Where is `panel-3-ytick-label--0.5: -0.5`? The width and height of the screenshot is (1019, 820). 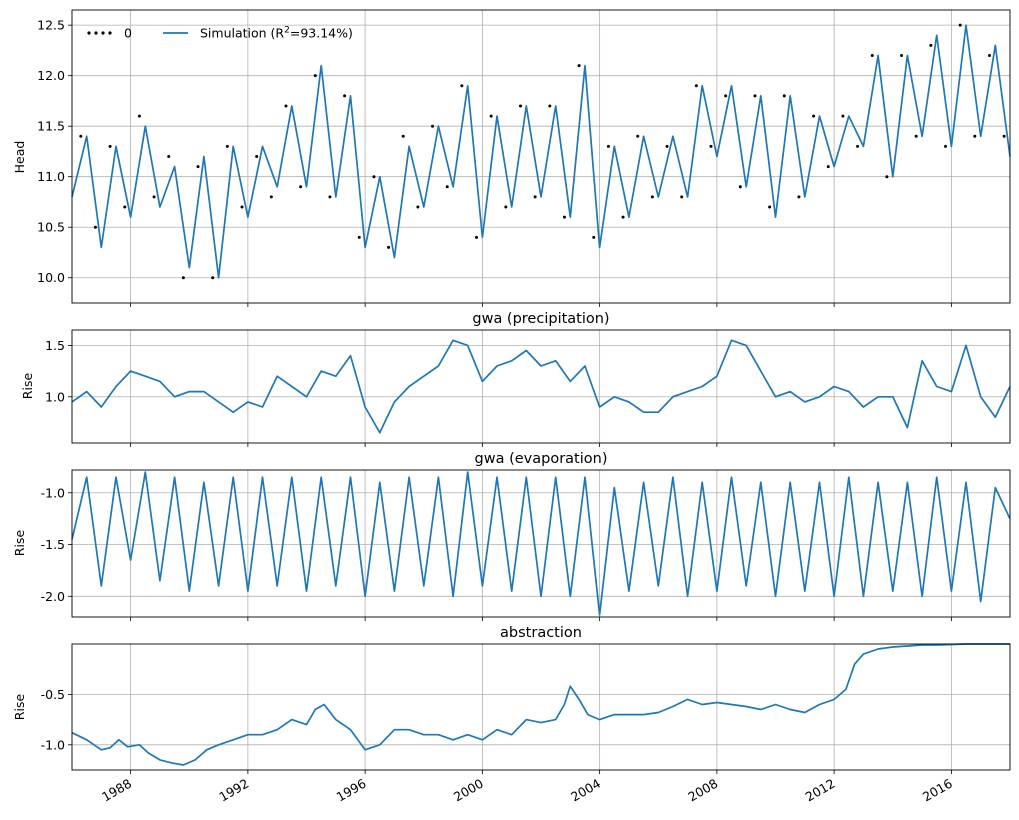
panel-3-ytick-label--0.5: -0.5 is located at coordinates (53, 694).